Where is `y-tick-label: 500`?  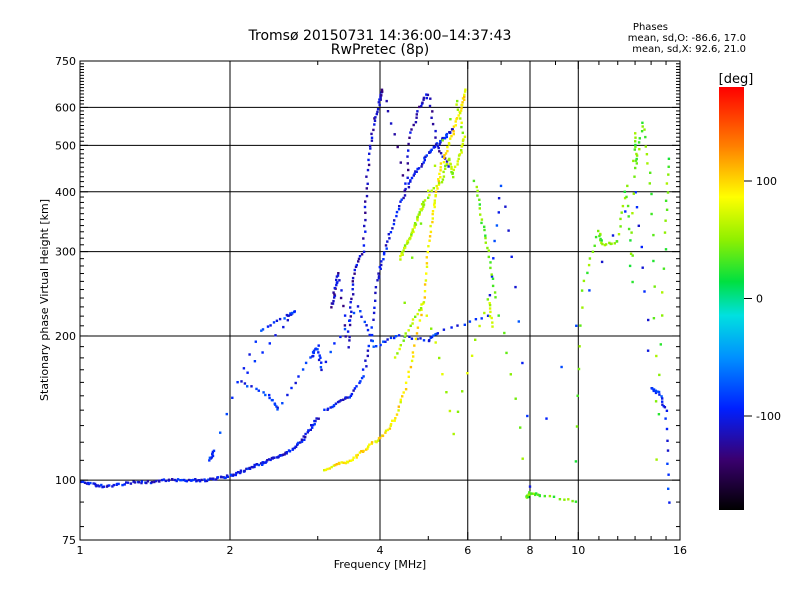 y-tick-label: 500 is located at coordinates (65, 145).